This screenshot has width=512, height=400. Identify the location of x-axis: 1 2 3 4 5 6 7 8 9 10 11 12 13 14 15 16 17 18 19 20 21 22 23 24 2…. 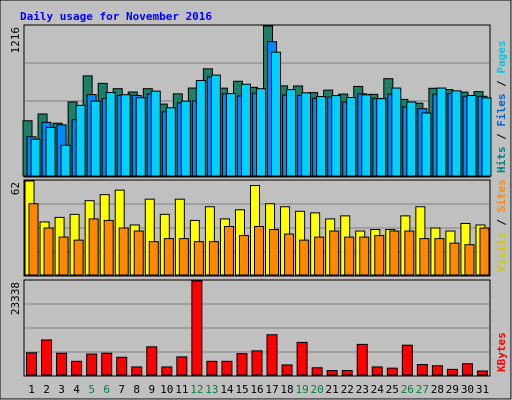
(258, 389).